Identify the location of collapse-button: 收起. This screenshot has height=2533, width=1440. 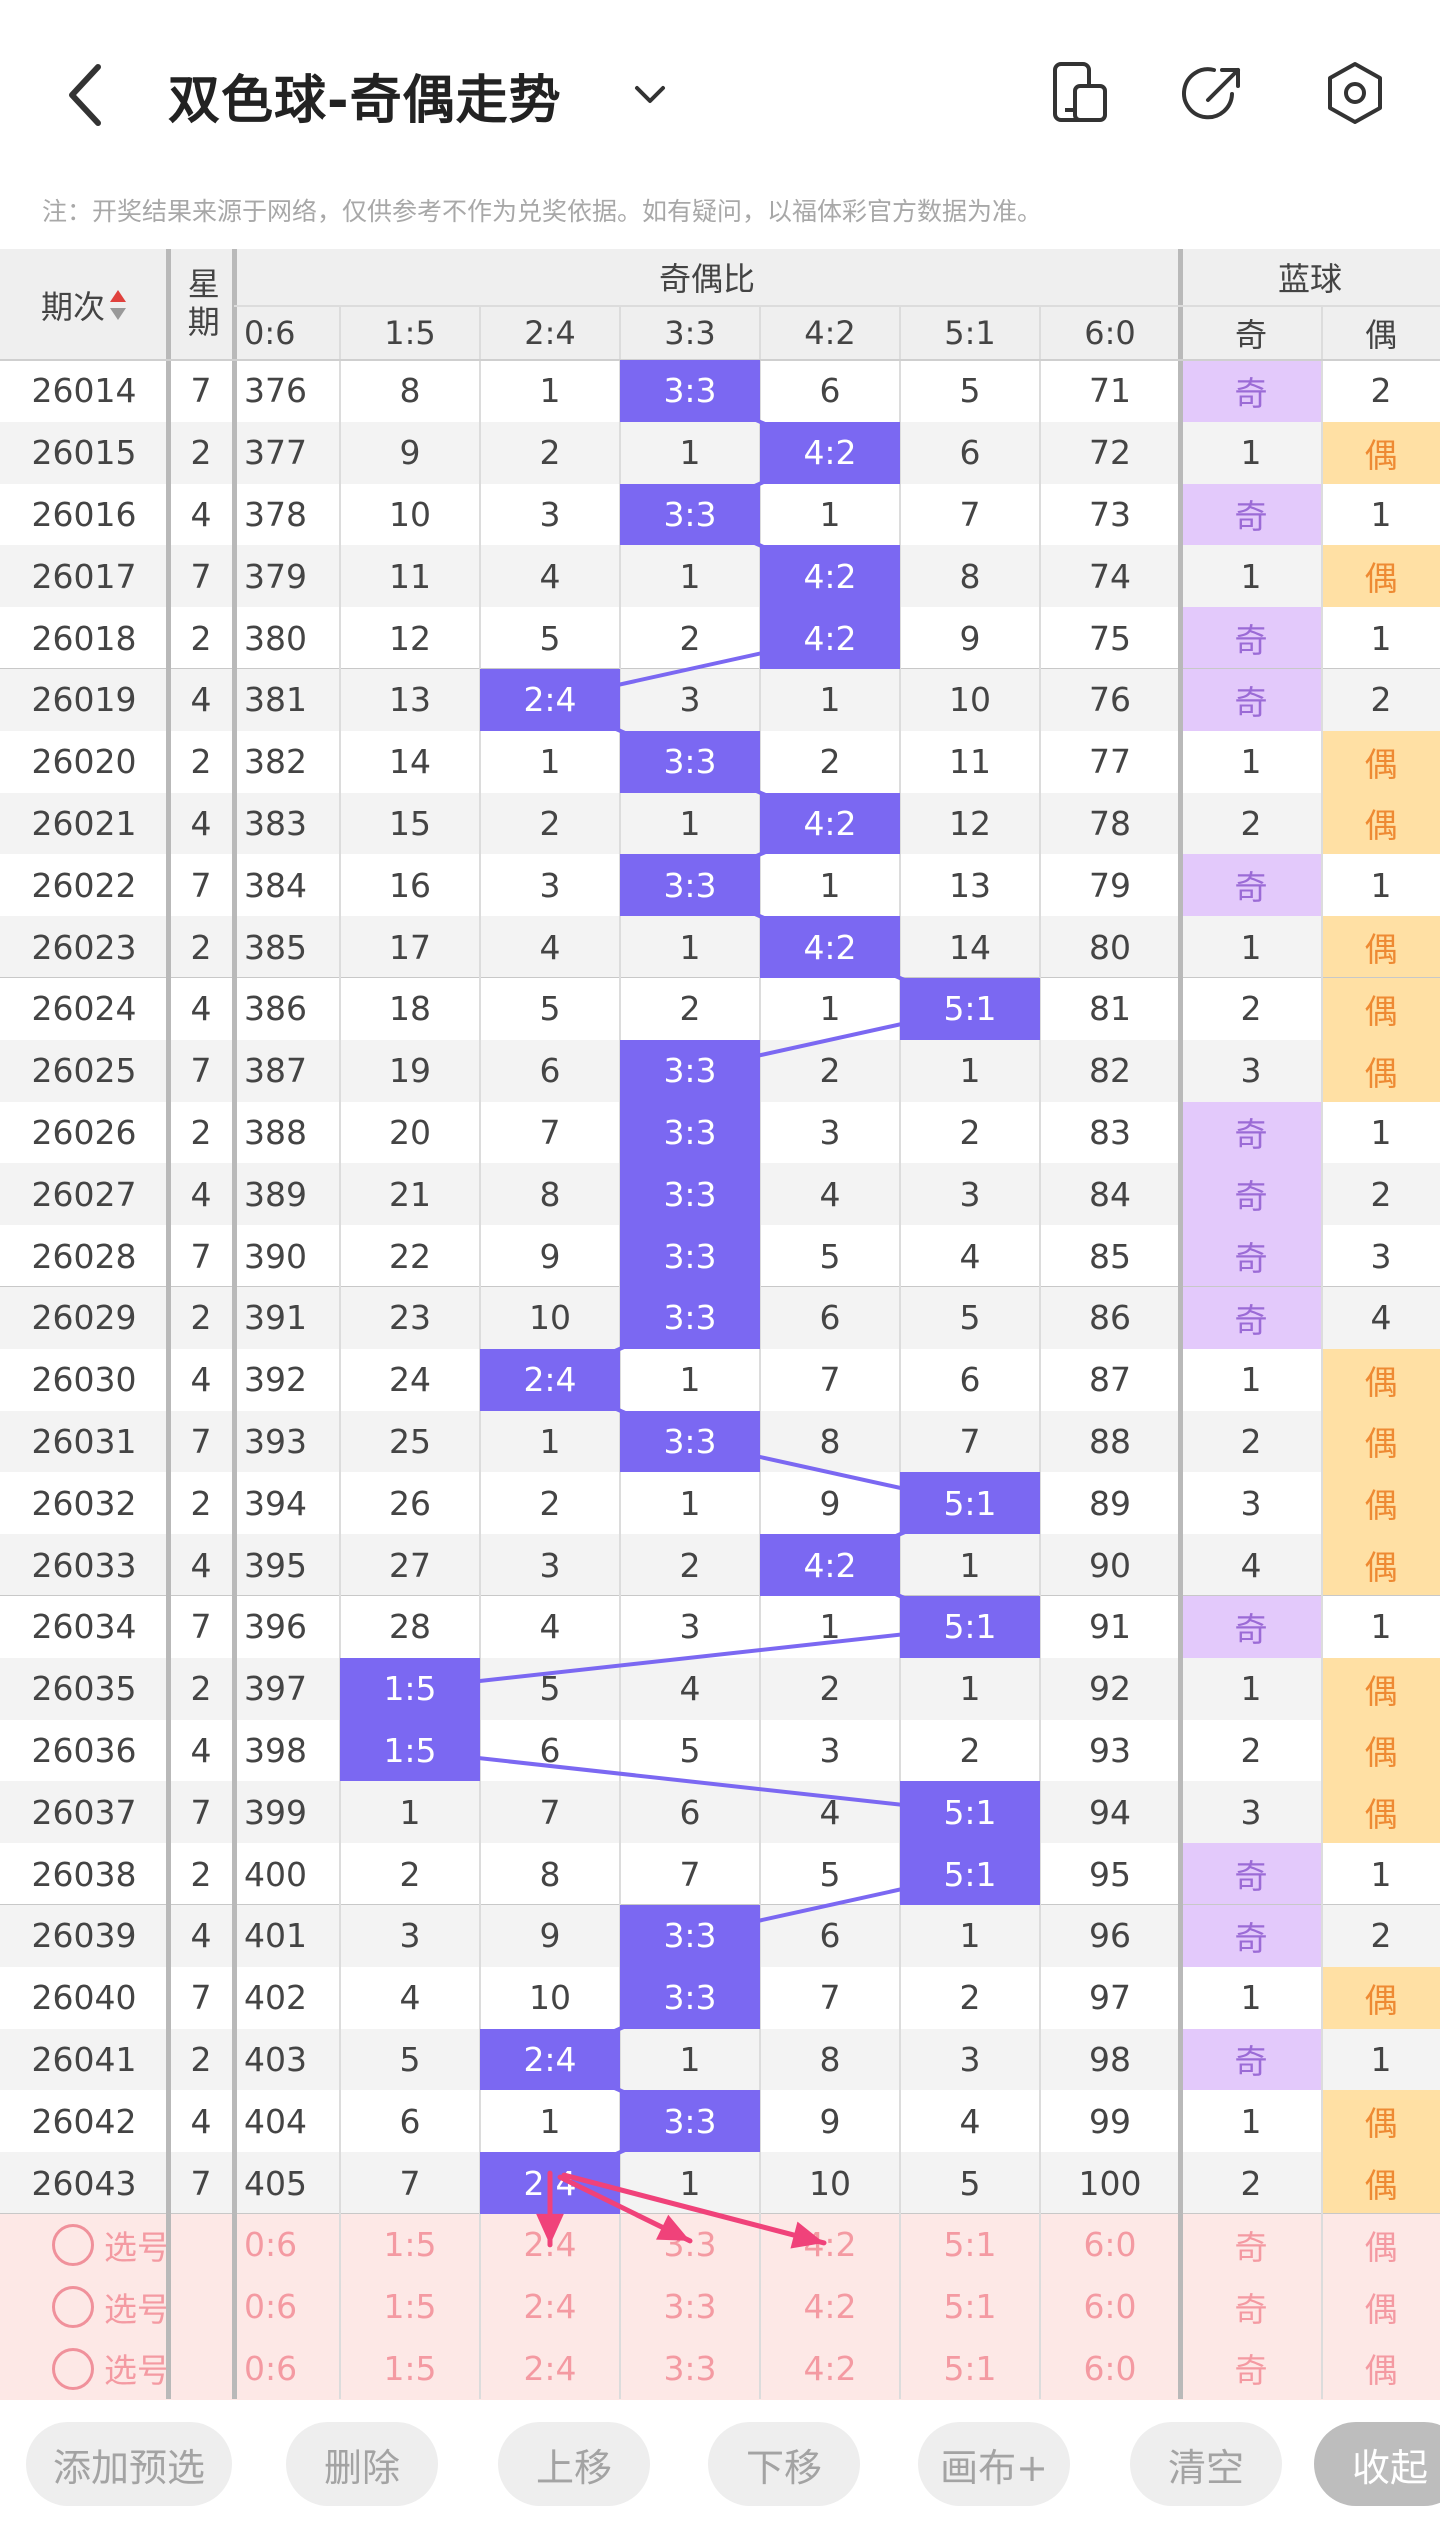
(1377, 2464).